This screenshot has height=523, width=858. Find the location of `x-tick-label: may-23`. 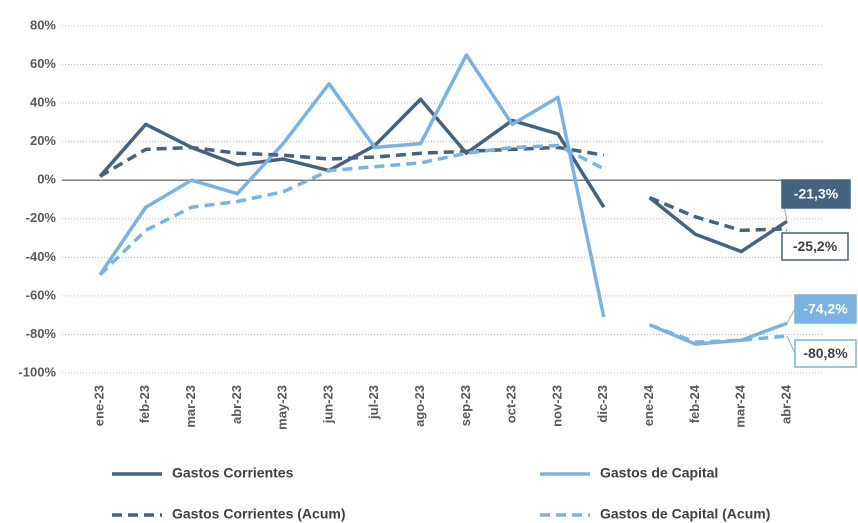

x-tick-label: may-23 is located at coordinates (282, 407).